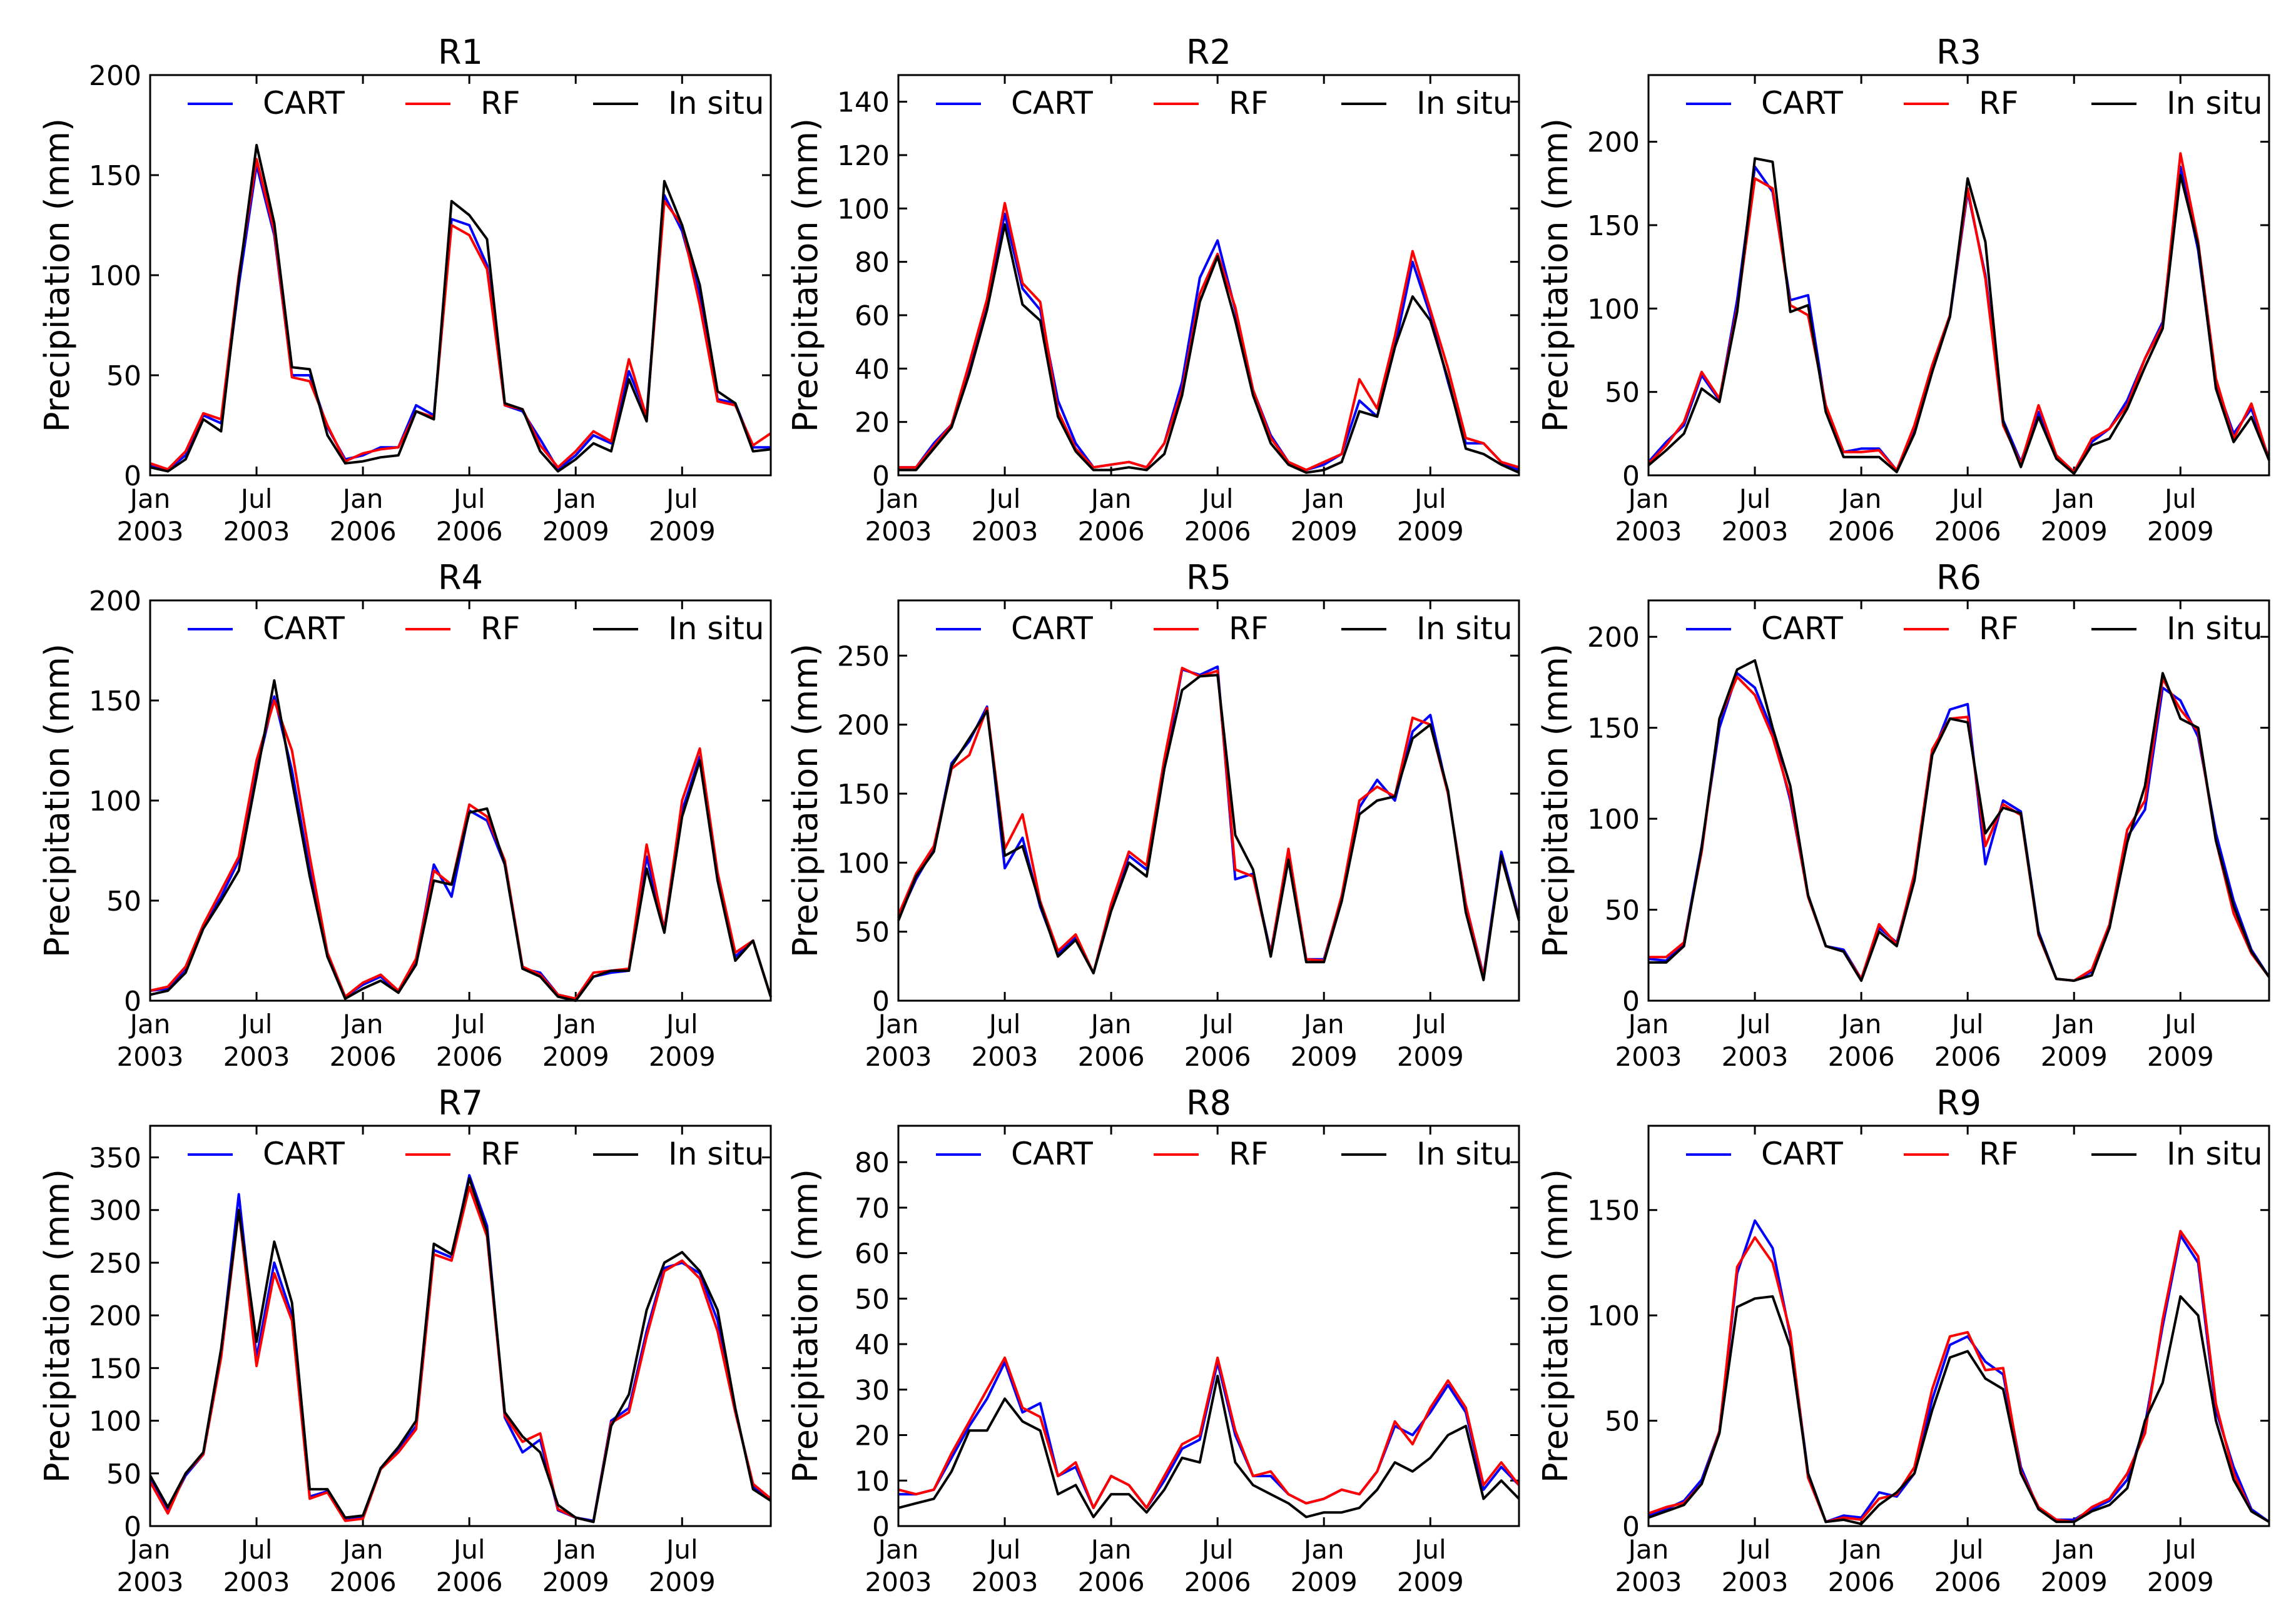 The width and height of the screenshot is (2296, 1613). What do you see at coordinates (123, 1475) in the screenshot?
I see `y-tick-label: 50` at bounding box center [123, 1475].